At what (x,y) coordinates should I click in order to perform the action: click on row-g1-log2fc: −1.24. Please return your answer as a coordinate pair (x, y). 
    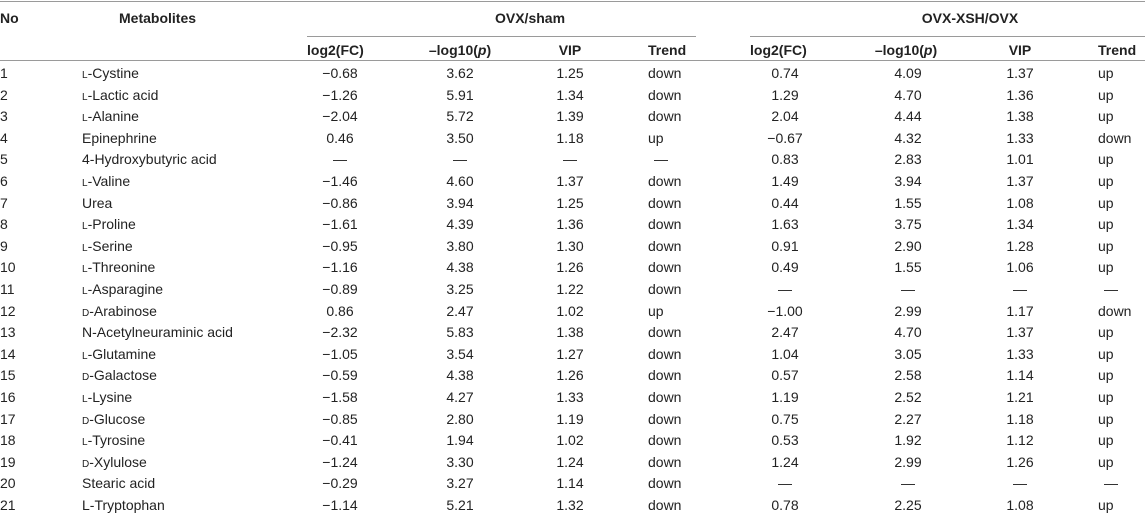
    Looking at the image, I should click on (340, 461).